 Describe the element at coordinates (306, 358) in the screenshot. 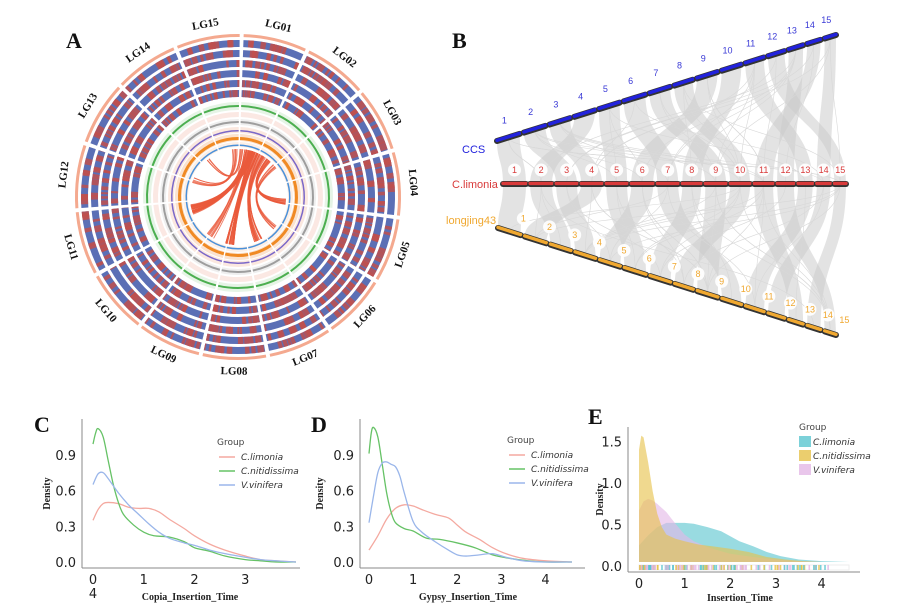

I see `chromosome-label: LG07` at that location.